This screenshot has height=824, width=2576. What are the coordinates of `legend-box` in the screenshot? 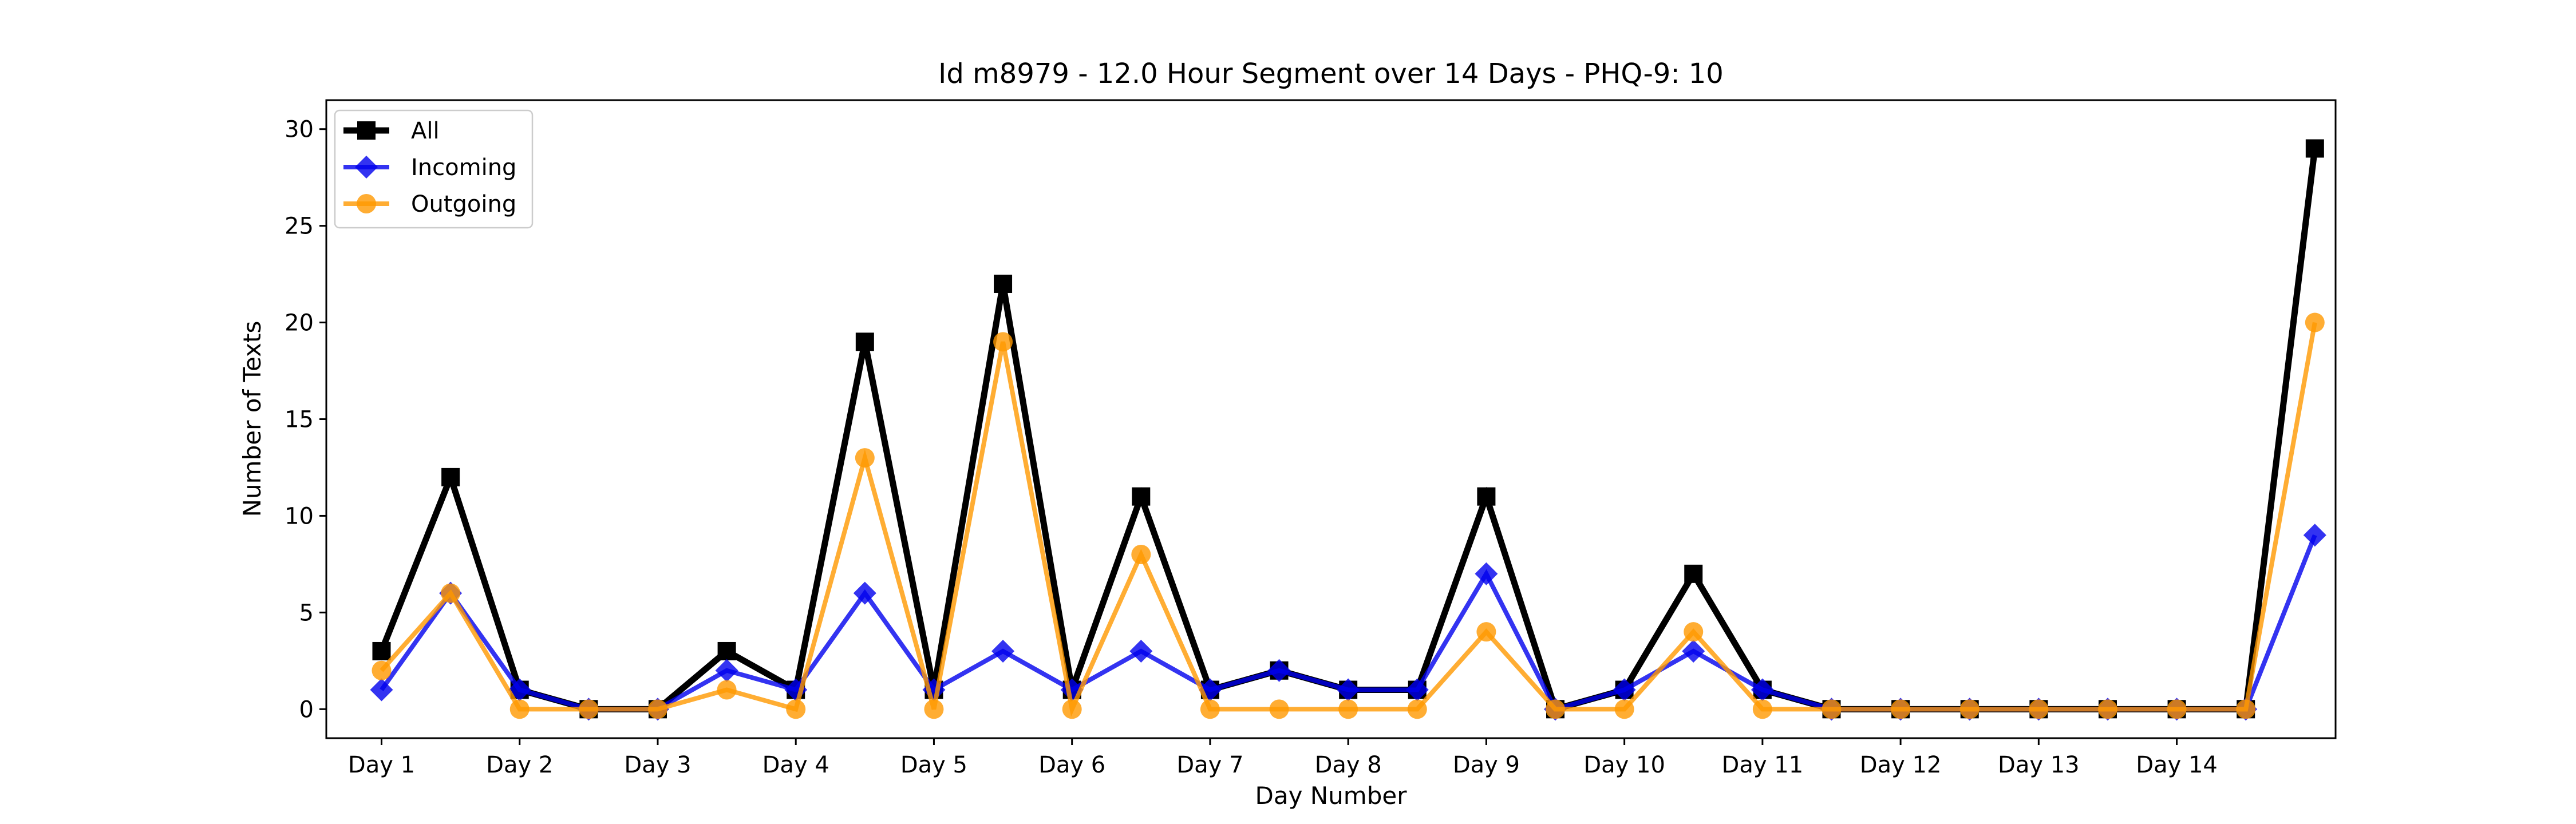 It's located at (434, 169).